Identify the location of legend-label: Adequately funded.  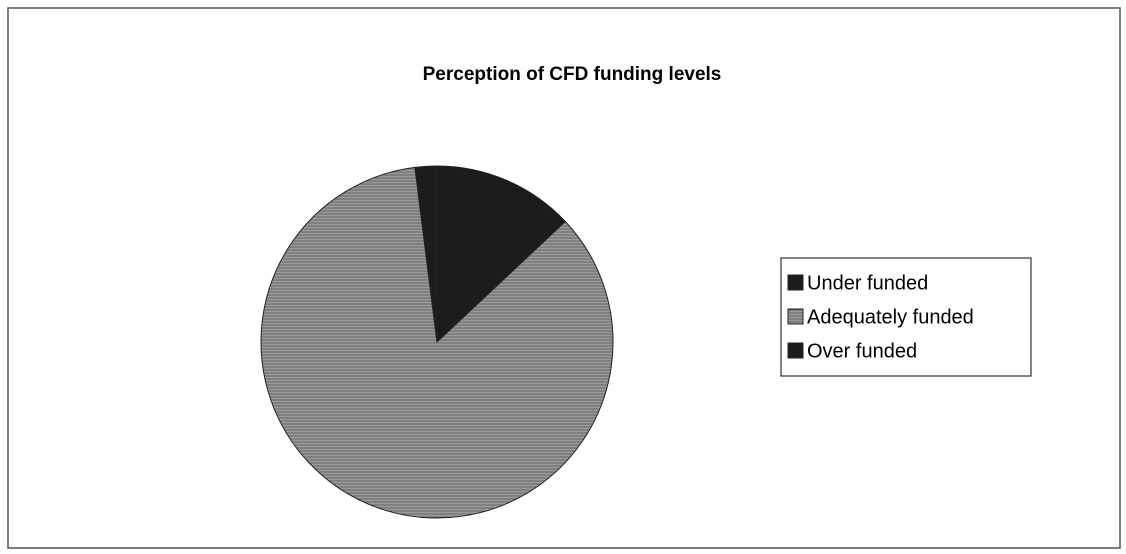
(890, 317).